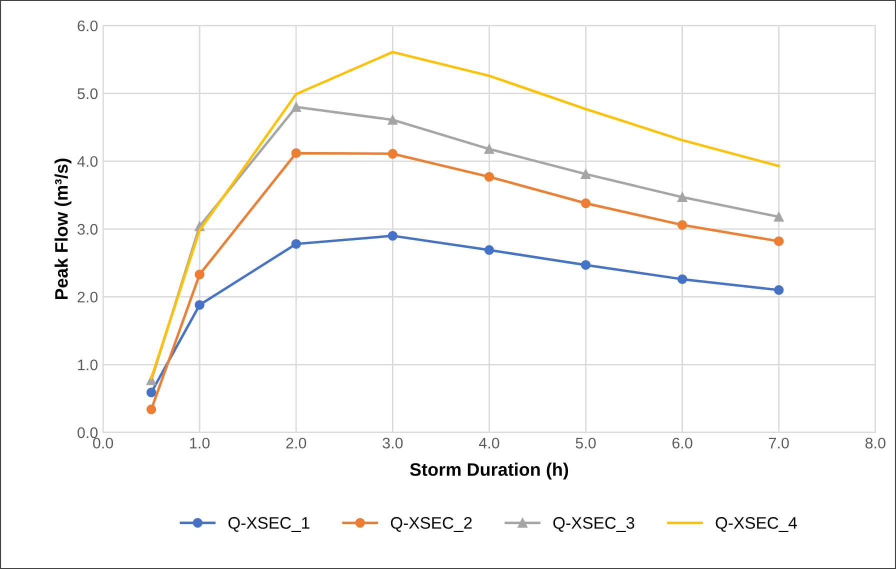 The width and height of the screenshot is (896, 569). Describe the element at coordinates (269, 524) in the screenshot. I see `legend-label: Q-XSEC_1` at that location.